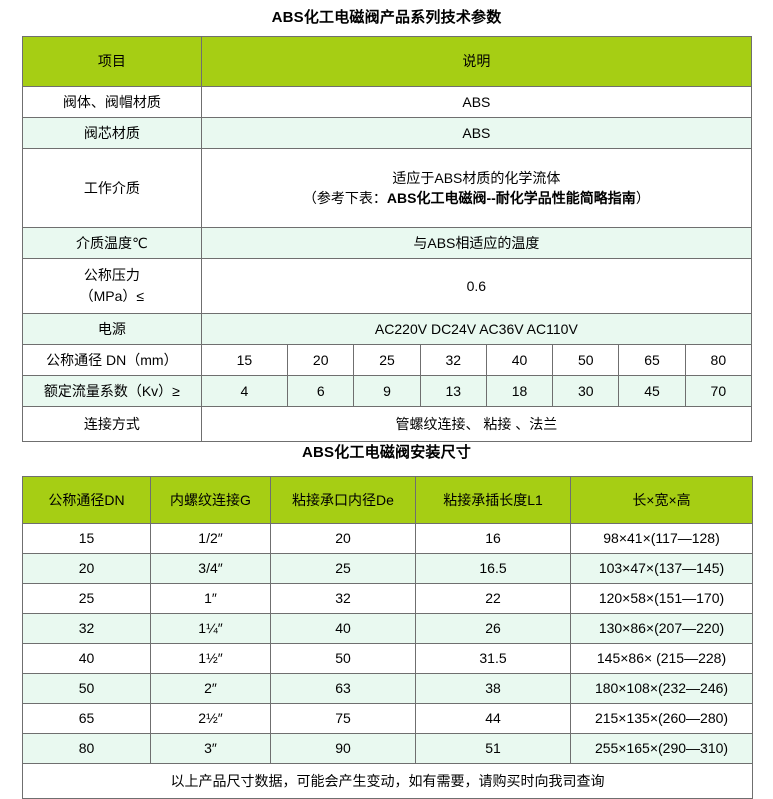  I want to click on table-row: 阀芯材质 ABS, so click(387, 133).